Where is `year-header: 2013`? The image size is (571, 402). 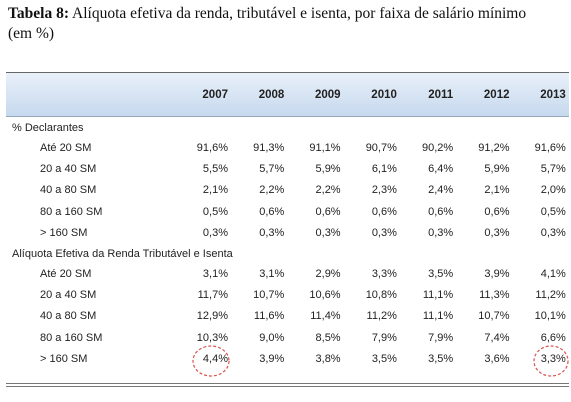
year-header: 2013 is located at coordinates (553, 95).